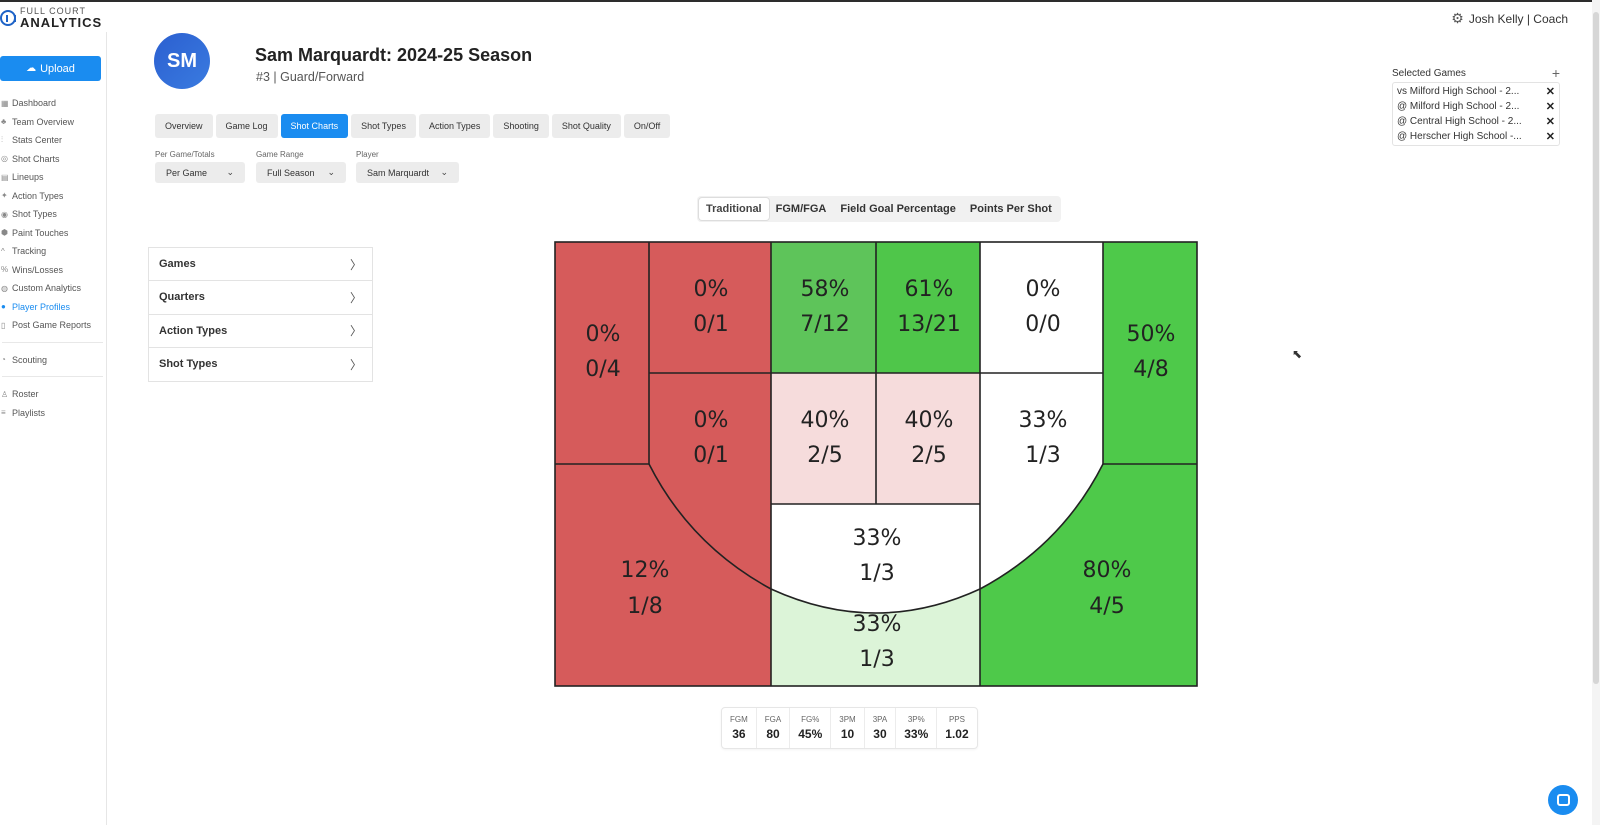 Image resolution: width=1600 pixels, height=825 pixels. Describe the element at coordinates (52, 360) in the screenshot. I see `sidebar-item-scouting: ◔ Scouting` at that location.